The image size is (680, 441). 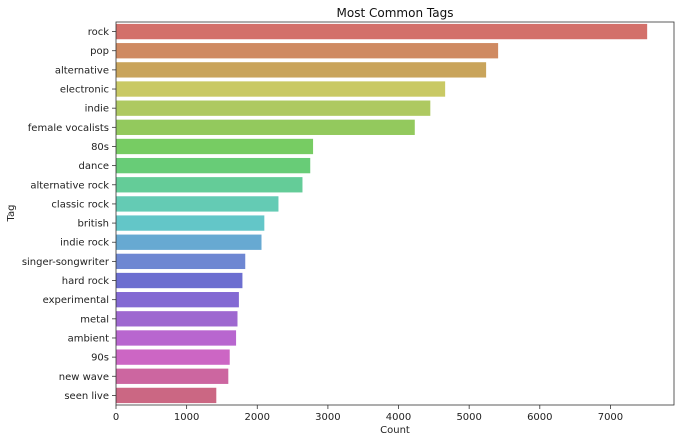 I want to click on bar-female-vocalists, so click(x=265, y=127).